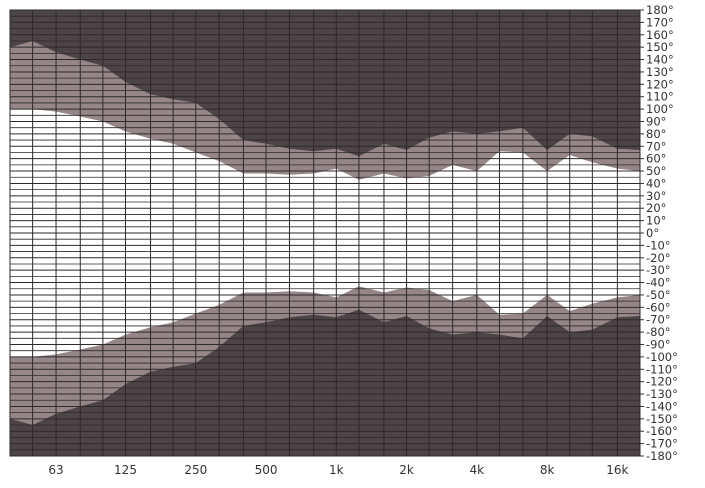 The image size is (705, 488). What do you see at coordinates (660, 35) in the screenshot?
I see `y-tick-label: 160°` at bounding box center [660, 35].